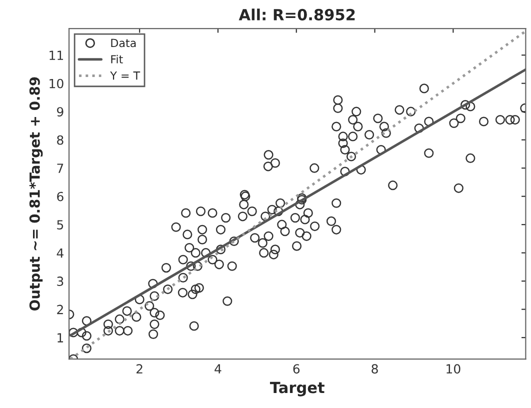 Image resolution: width=531 pixels, height=408 pixels. Describe the element at coordinates (60, 168) in the screenshot. I see `y-tick-label: 7` at that location.